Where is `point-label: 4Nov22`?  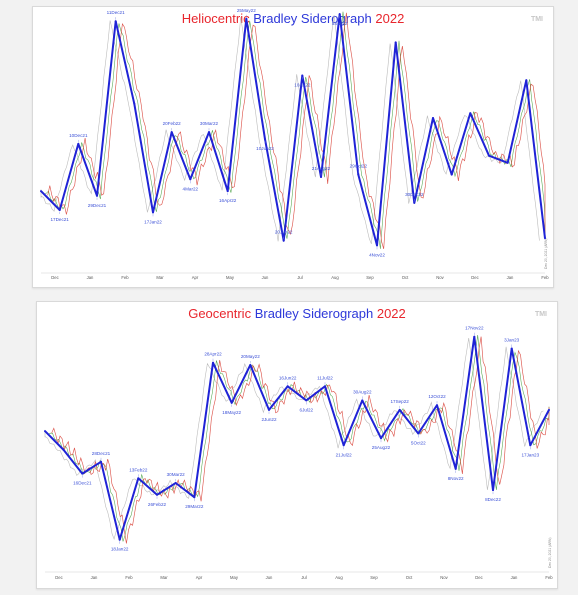
point-label: 4Nov22 is located at coordinates (377, 254).